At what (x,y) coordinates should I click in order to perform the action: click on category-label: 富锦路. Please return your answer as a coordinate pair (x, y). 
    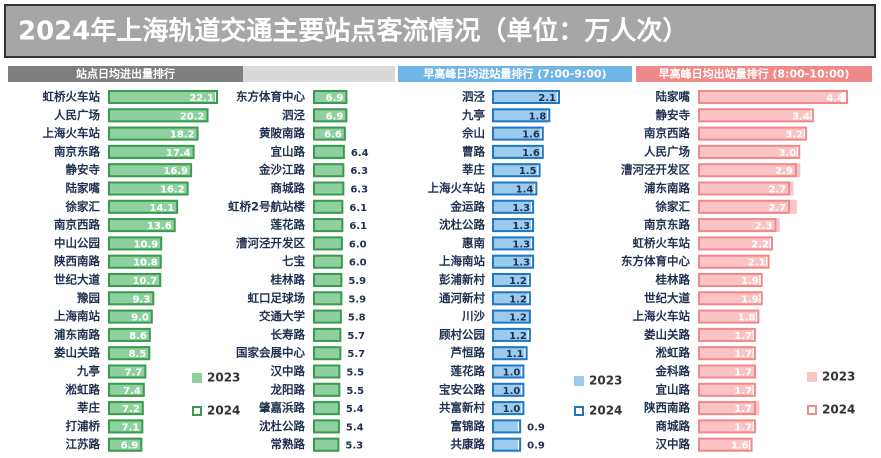
    Looking at the image, I should click on (468, 426).